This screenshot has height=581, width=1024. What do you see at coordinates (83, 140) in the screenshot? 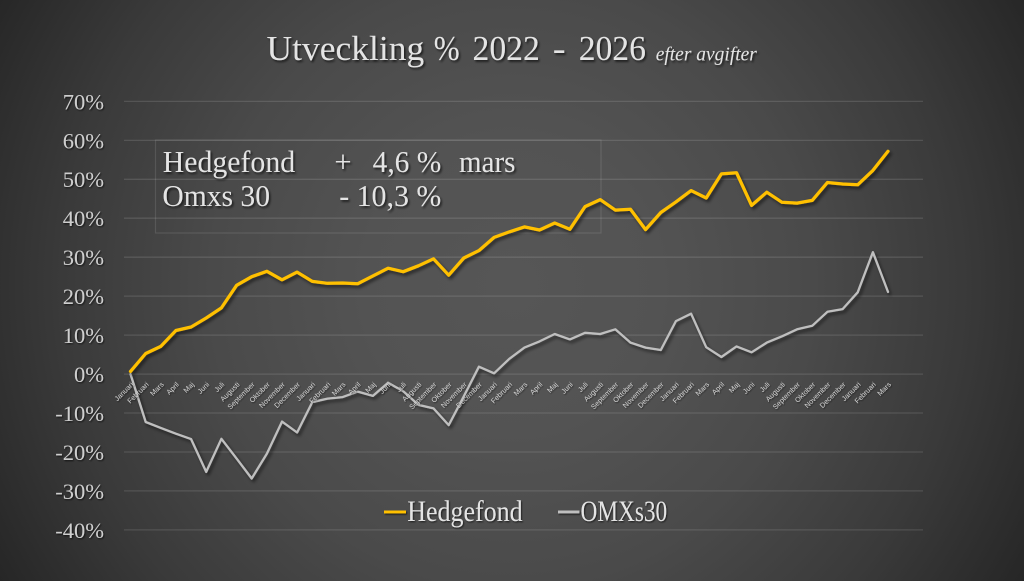
I see `svg-text: 60%` at bounding box center [83, 140].